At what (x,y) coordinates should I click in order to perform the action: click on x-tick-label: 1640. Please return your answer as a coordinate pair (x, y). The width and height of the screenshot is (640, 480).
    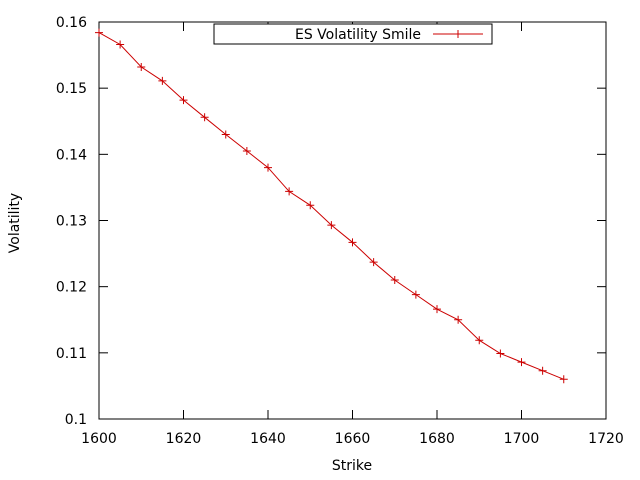
    Looking at the image, I should click on (268, 439).